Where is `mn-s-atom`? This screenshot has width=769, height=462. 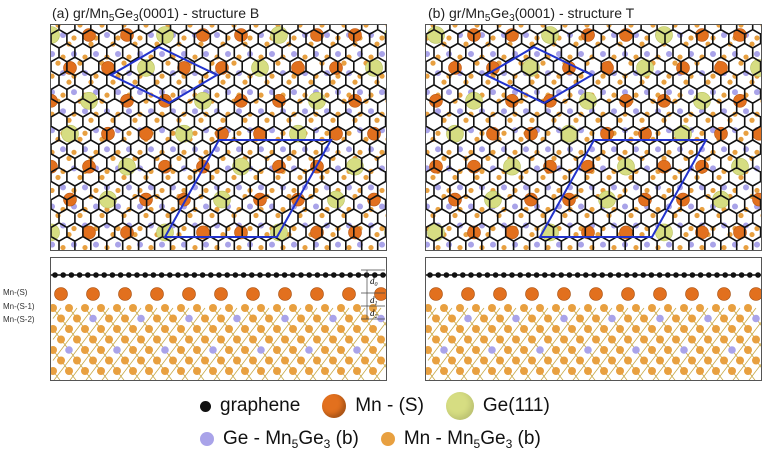 mn-s-atom is located at coordinates (692, 294).